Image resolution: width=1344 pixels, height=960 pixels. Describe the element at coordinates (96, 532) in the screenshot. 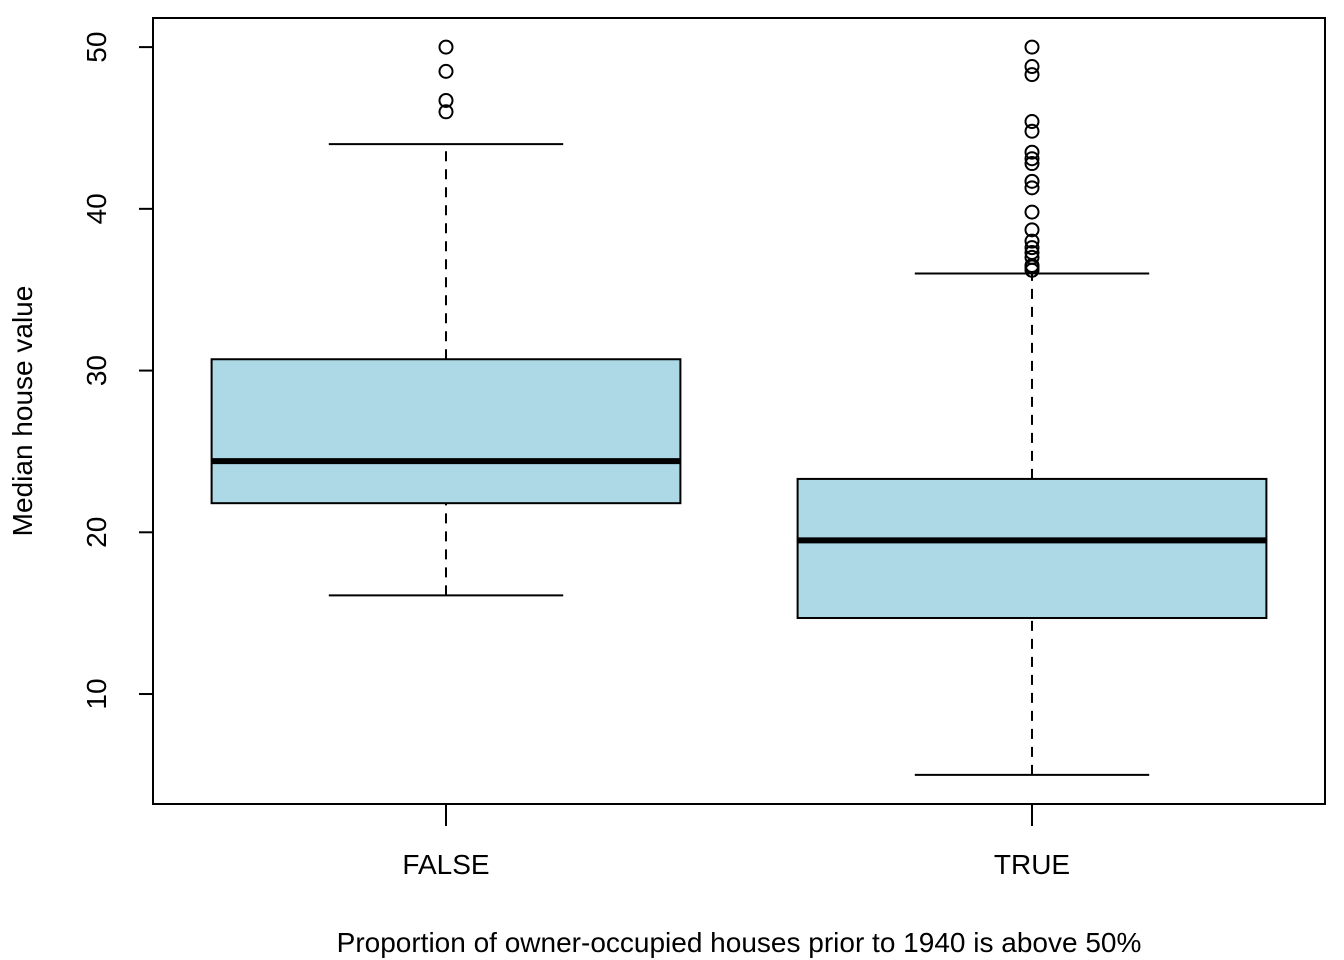

I see `y-tick-label: 20` at that location.